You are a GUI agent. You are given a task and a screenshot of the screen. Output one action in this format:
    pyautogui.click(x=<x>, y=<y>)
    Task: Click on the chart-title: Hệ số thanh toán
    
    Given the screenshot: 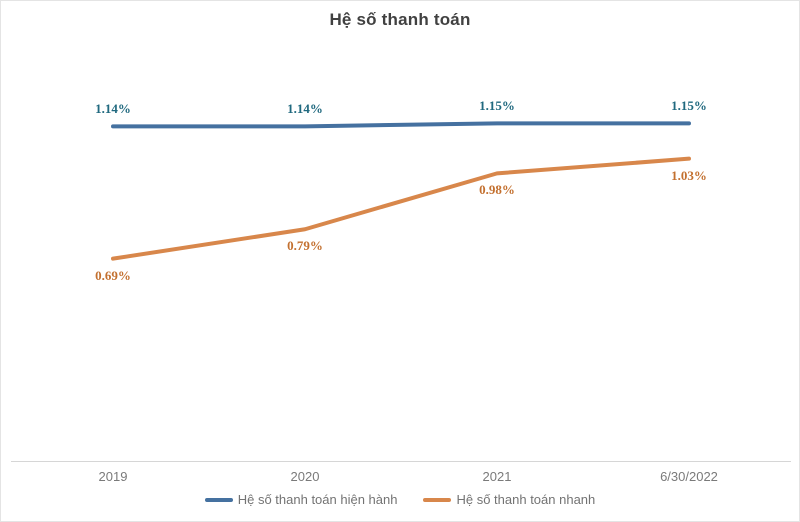 What is the action you would take?
    pyautogui.click(x=400, y=19)
    